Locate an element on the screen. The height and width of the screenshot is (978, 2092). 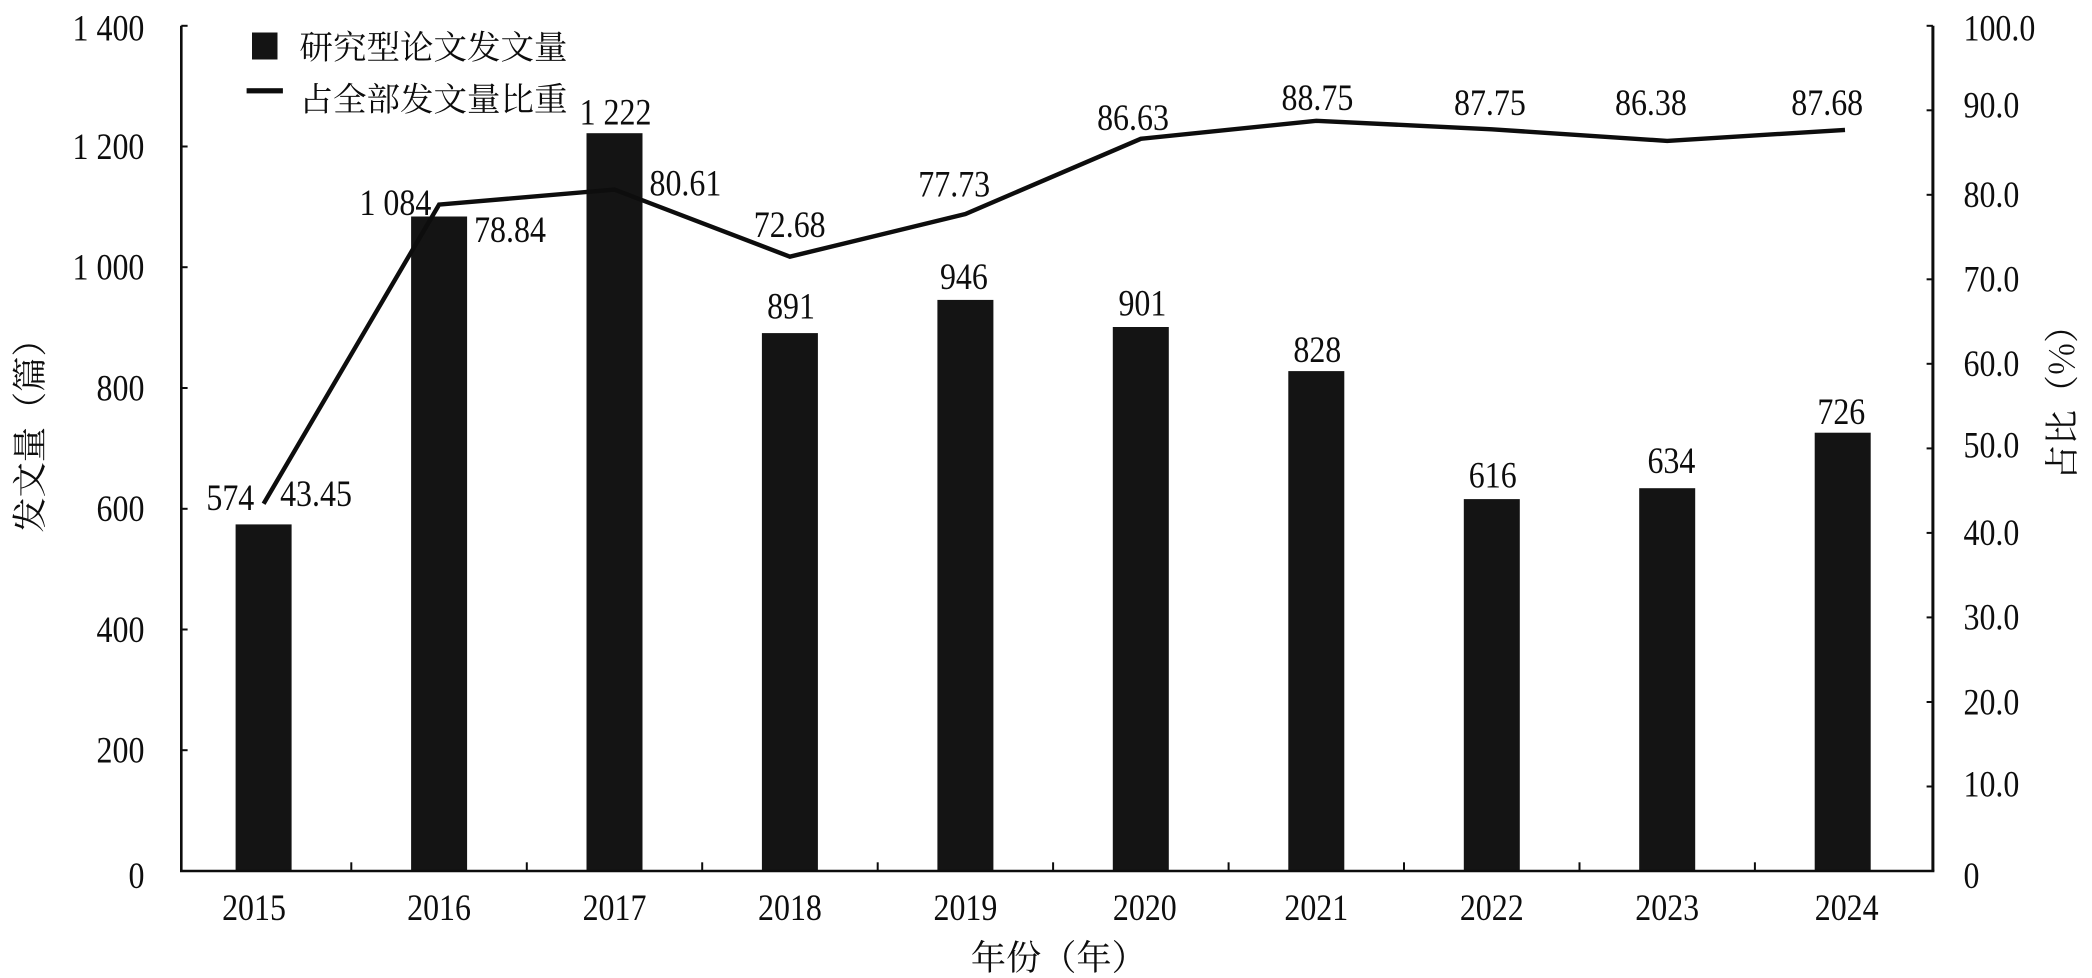
svg-text: 87.75 is located at coordinates (1490, 103).